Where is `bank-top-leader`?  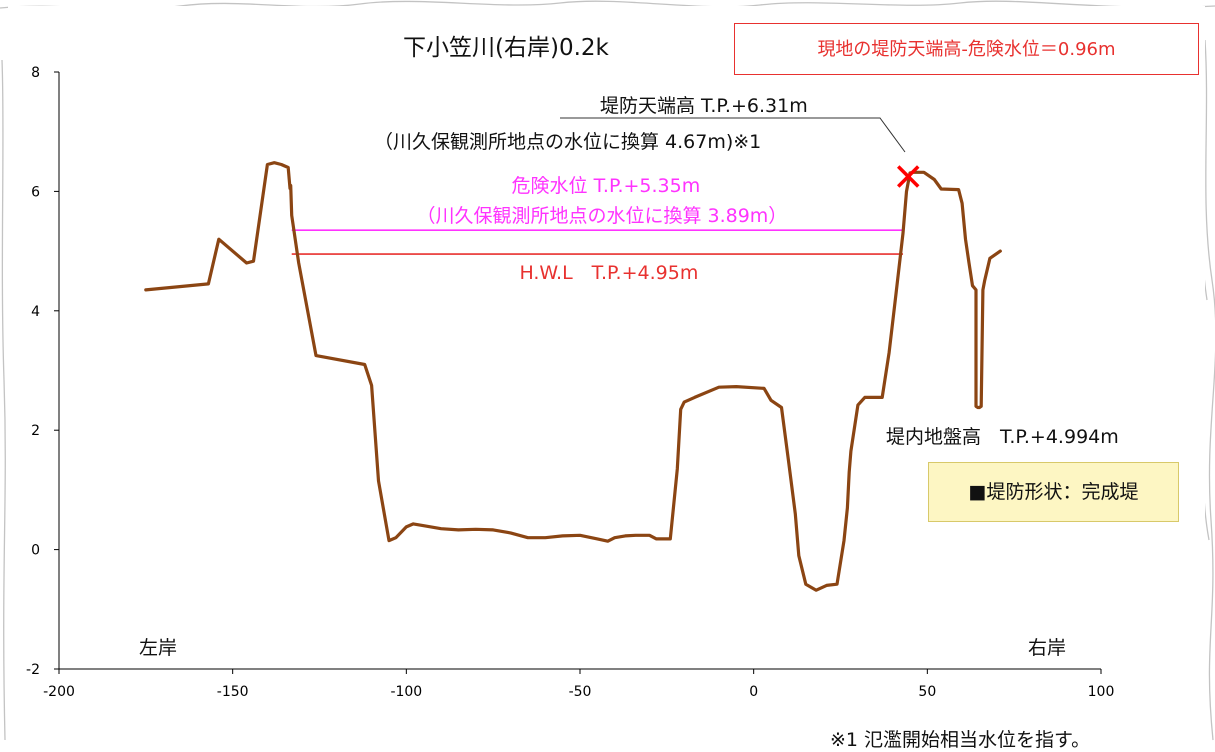
bank-top-leader is located at coordinates (733, 135).